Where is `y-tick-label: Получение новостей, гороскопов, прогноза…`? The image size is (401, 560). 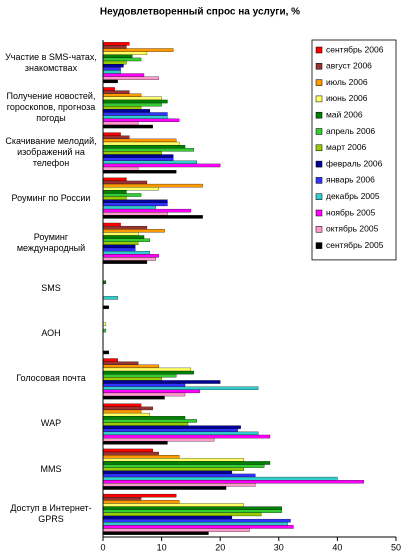 y-tick-label: Получение новостей, гороскопов, прогноза… is located at coordinates (51, 107).